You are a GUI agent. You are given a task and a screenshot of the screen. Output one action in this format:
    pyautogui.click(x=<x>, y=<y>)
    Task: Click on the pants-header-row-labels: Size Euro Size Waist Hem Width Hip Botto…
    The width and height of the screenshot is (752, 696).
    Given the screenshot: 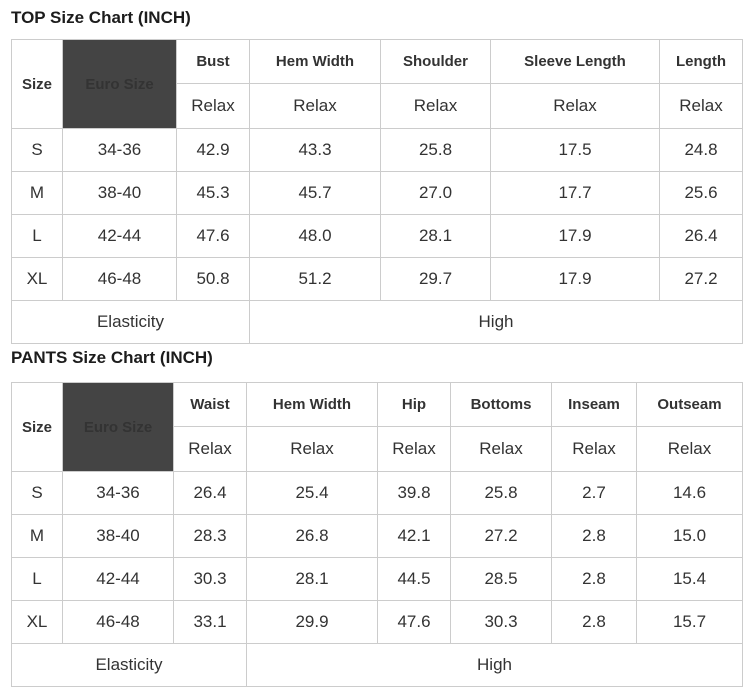 What is the action you would take?
    pyautogui.click(x=377, y=427)
    